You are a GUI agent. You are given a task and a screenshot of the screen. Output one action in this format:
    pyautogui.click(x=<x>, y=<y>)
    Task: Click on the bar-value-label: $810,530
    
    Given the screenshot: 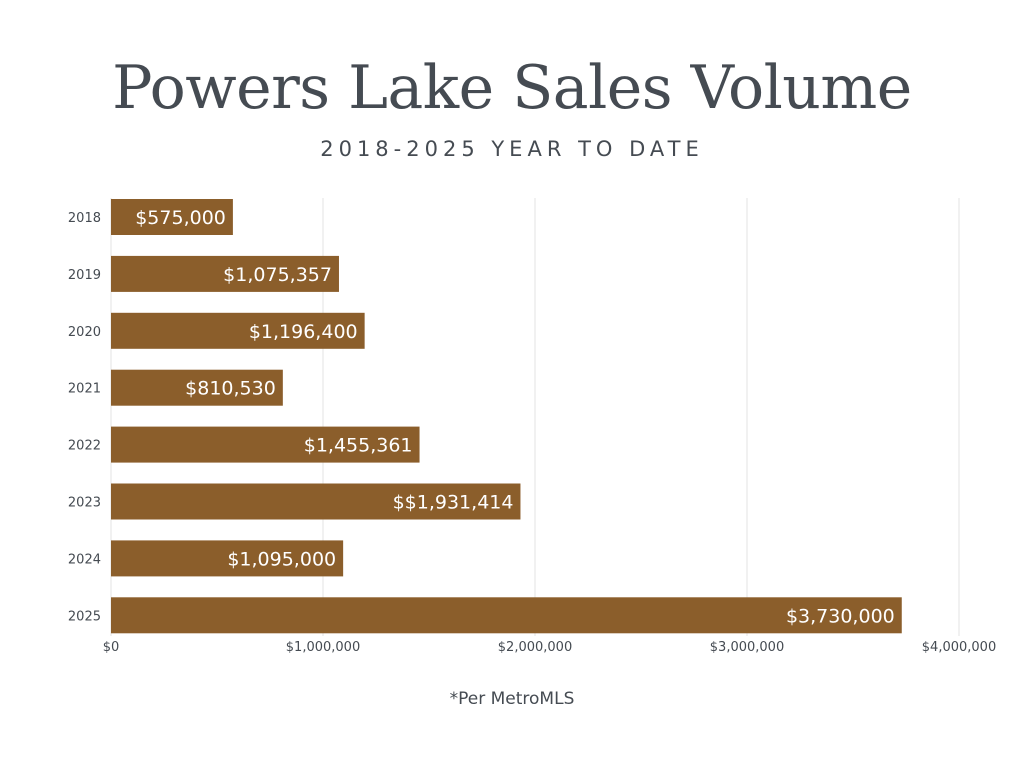 What is the action you would take?
    pyautogui.click(x=230, y=389)
    